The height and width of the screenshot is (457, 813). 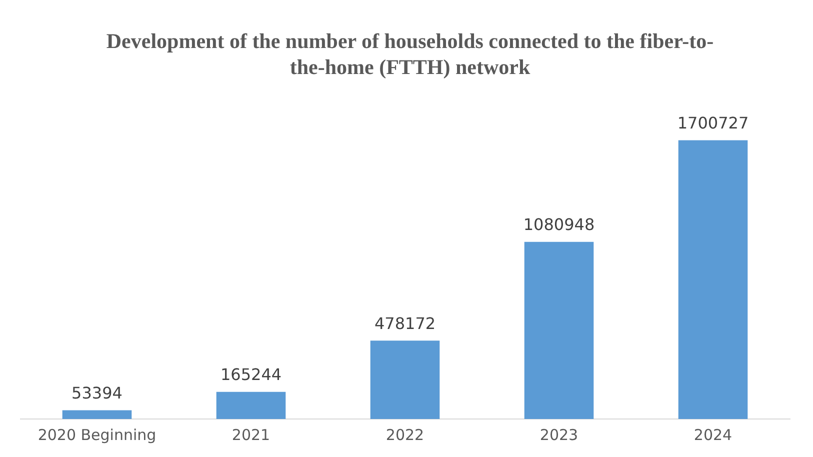 I want to click on data-label: 478172, so click(x=405, y=323).